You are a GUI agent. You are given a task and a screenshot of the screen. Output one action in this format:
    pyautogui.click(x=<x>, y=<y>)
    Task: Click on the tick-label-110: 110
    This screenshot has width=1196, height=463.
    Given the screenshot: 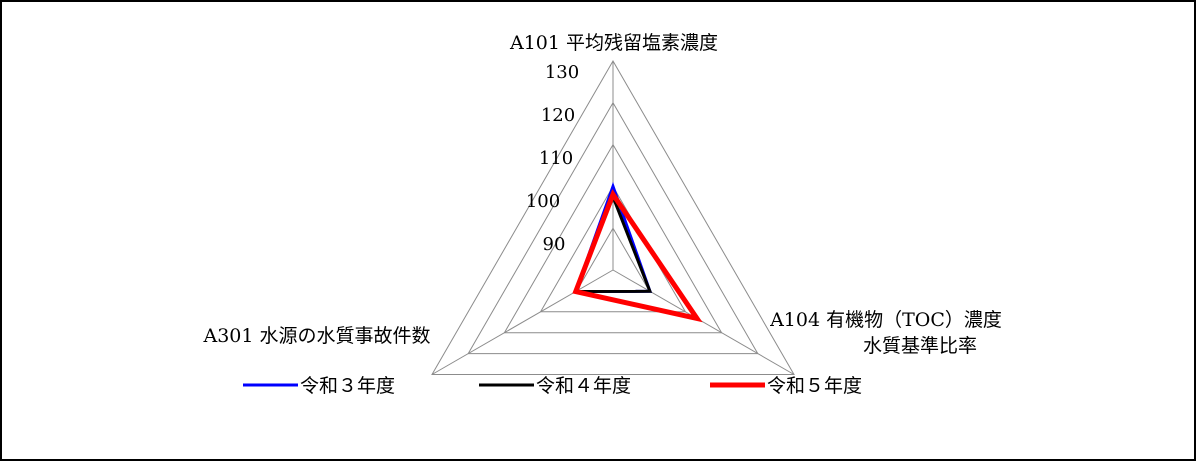 What is the action you would take?
    pyautogui.click(x=556, y=158)
    